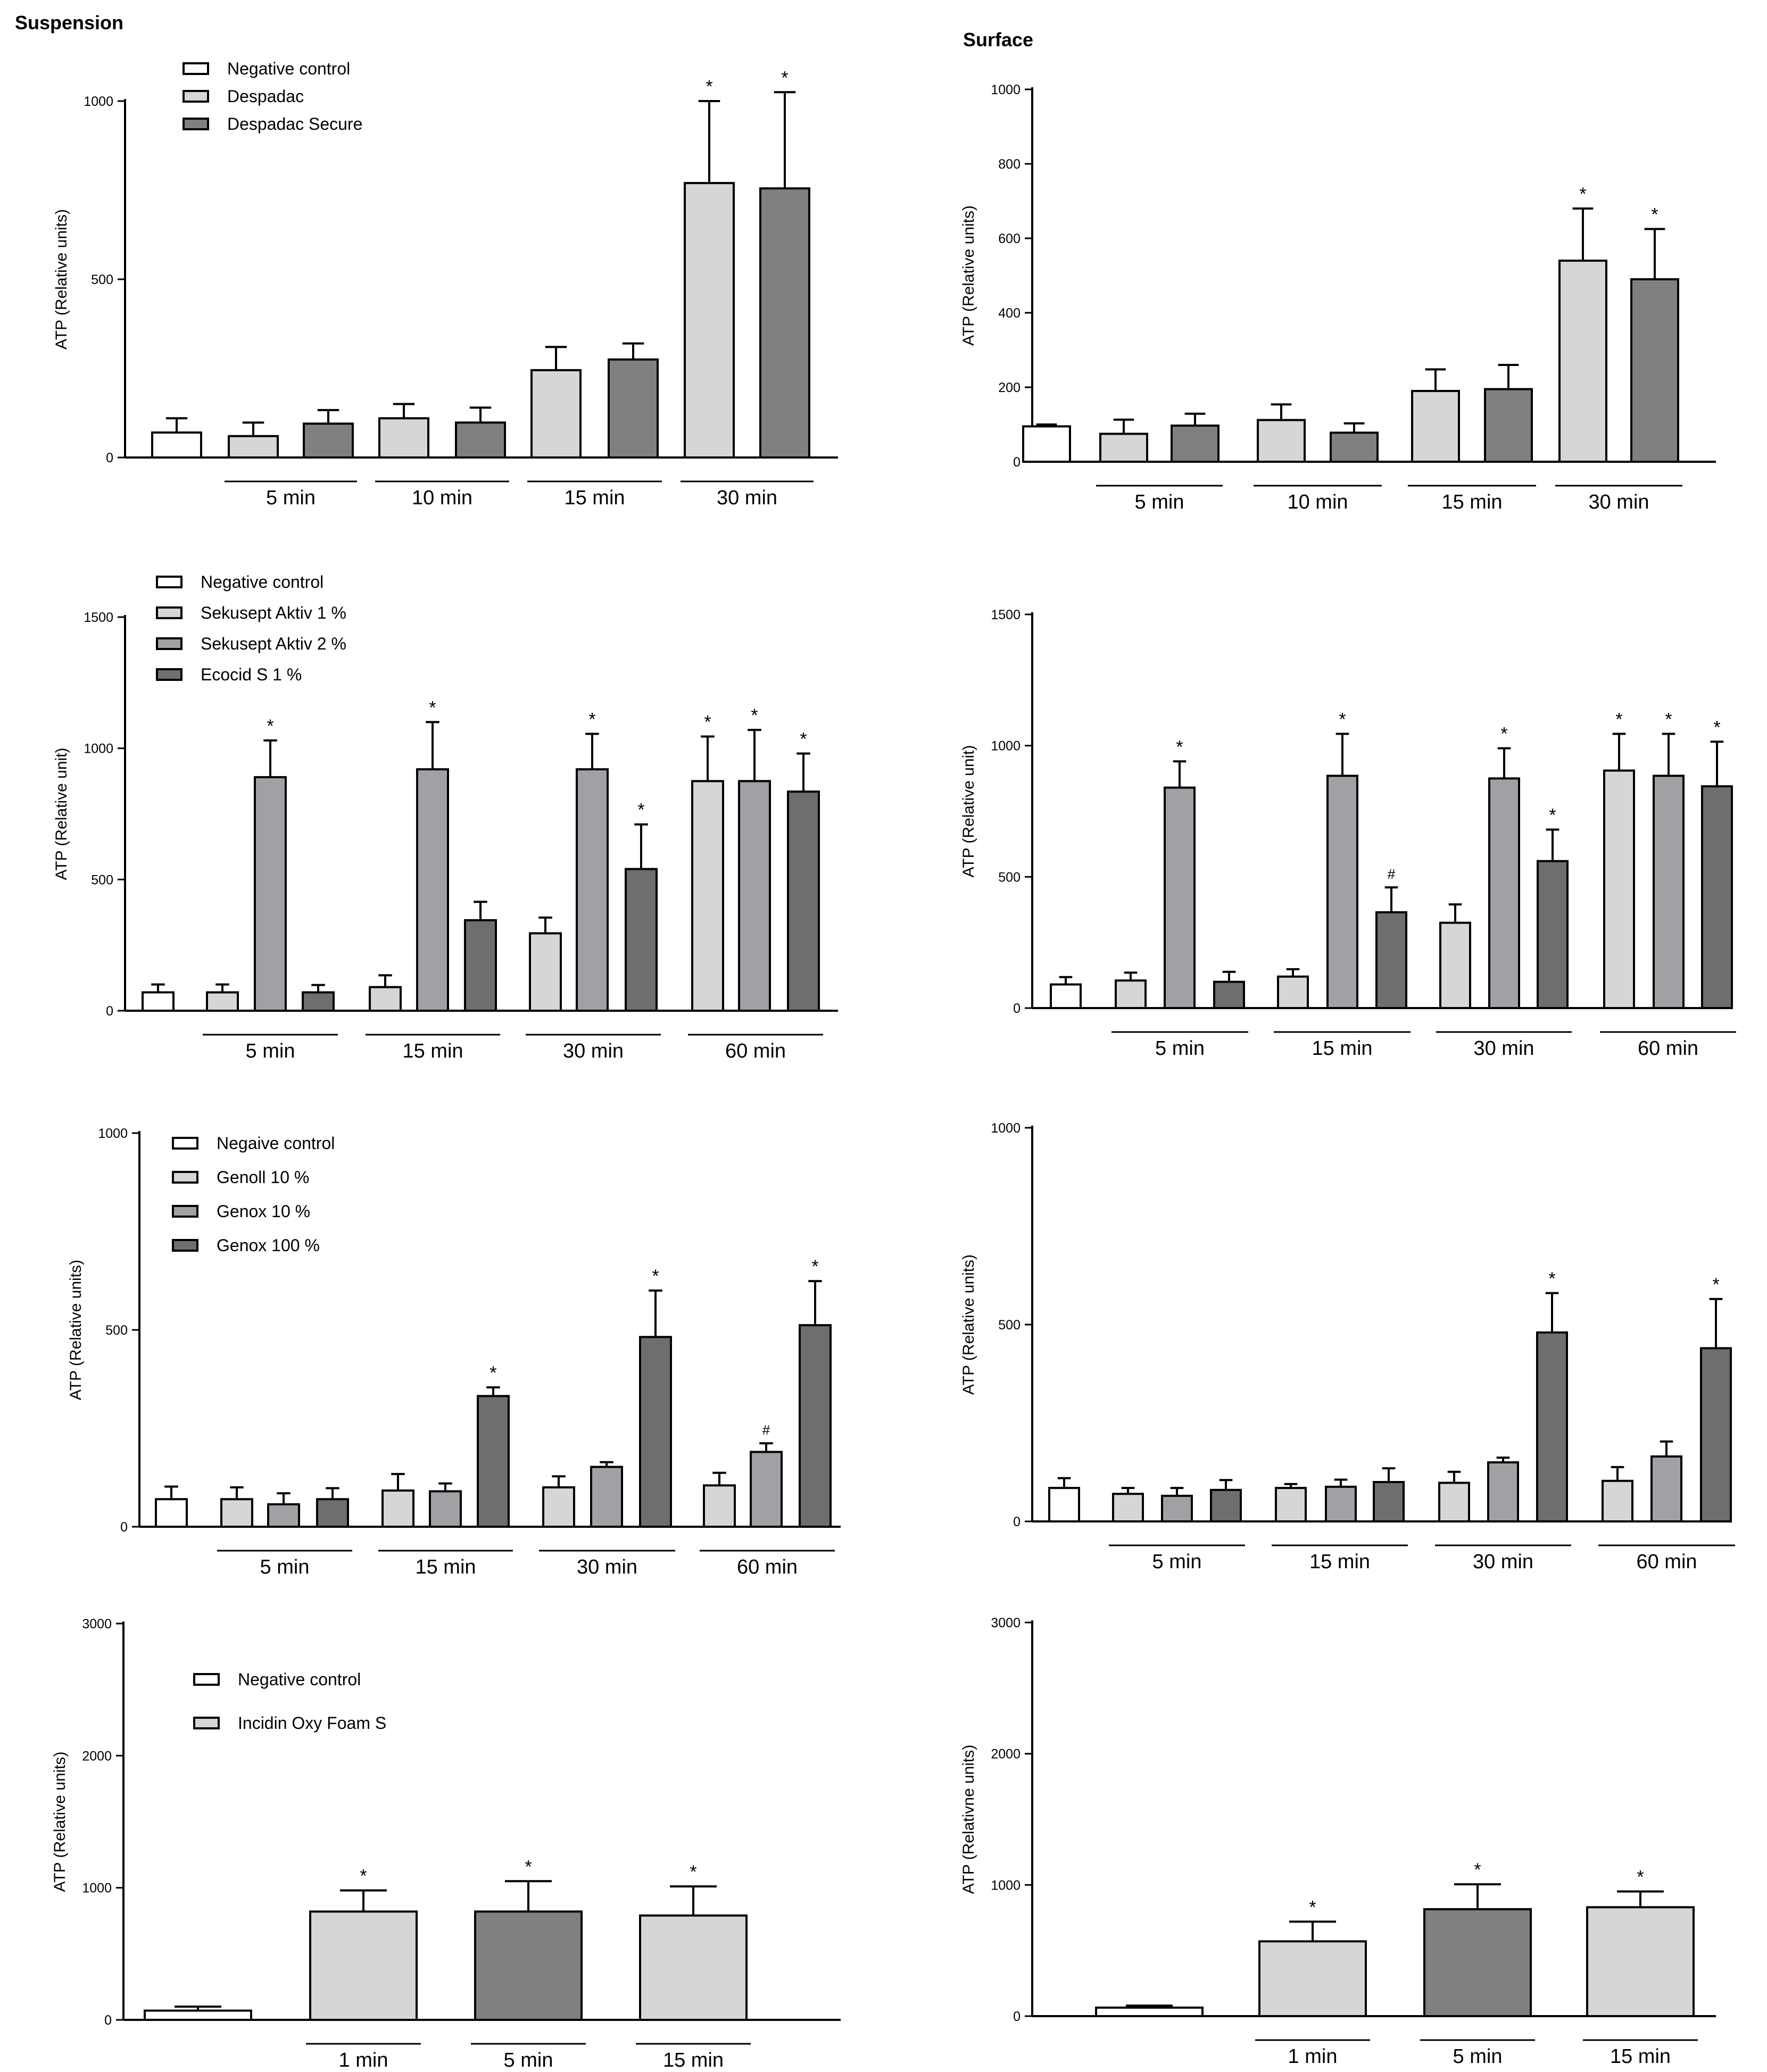 The image size is (1767, 2072). Describe the element at coordinates (263, 1177) in the screenshot. I see `legend-label: Genoll 10 %` at that location.